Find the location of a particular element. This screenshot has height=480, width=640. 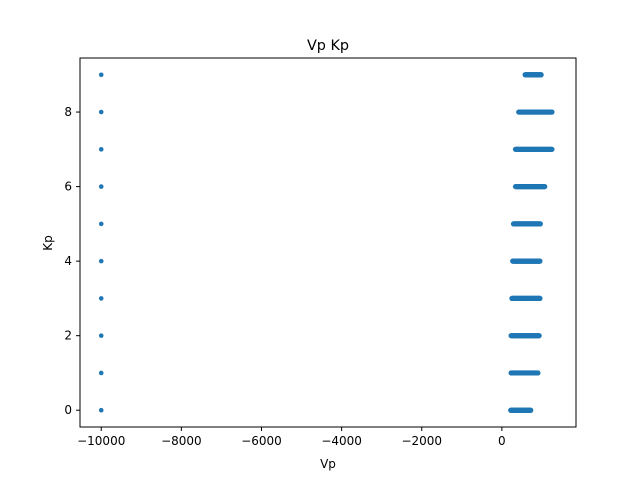

y-tick-label: 6 is located at coordinates (68, 187).